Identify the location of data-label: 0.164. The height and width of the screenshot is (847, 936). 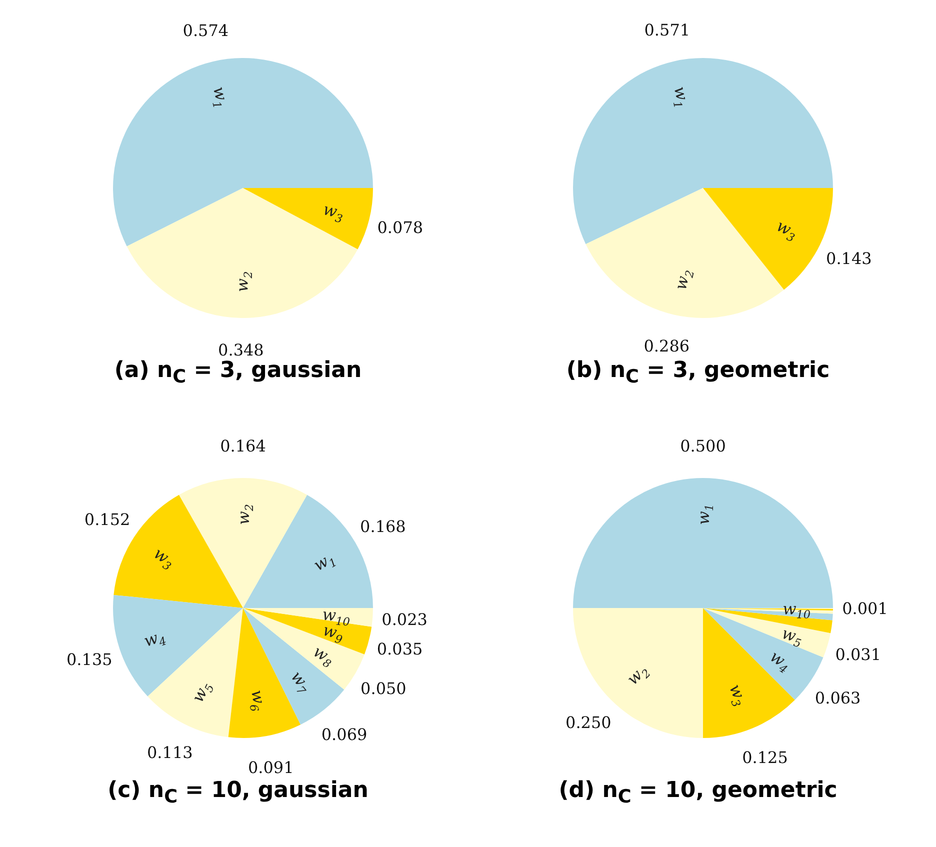
(243, 446).